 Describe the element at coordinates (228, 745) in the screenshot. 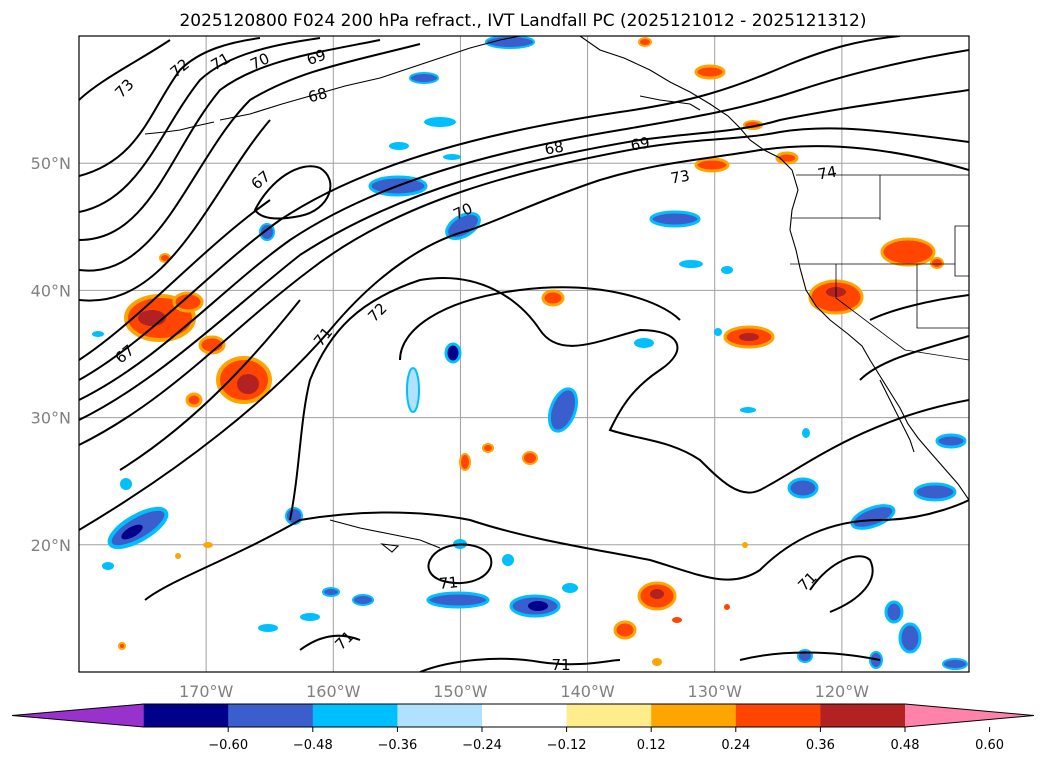

I see `colorbar-tick-label: −0.60` at that location.